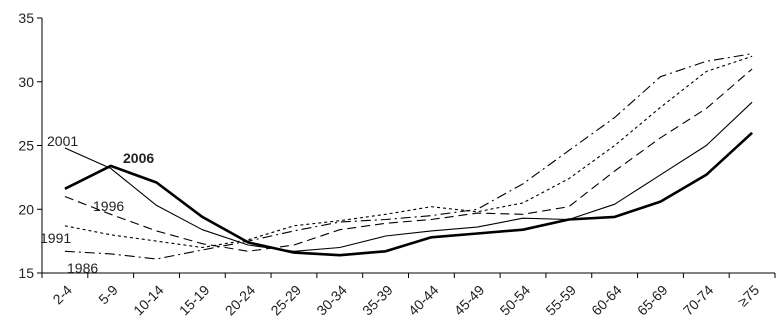 The image size is (779, 322). Describe the element at coordinates (26, 209) in the screenshot. I see `y-tick-label: 20` at that location.